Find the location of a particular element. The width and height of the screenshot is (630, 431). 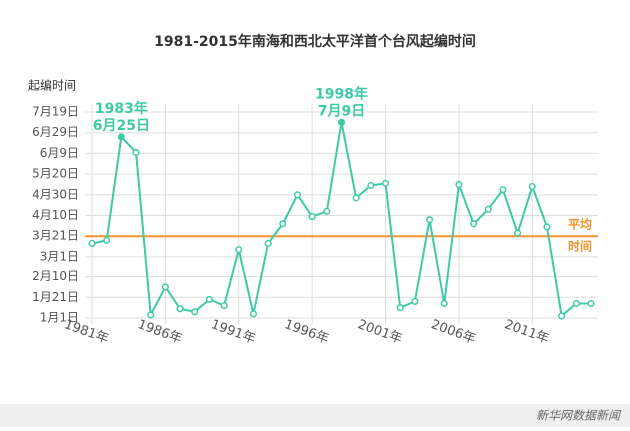

y-tick-label: 3月1日 is located at coordinates (59, 256).